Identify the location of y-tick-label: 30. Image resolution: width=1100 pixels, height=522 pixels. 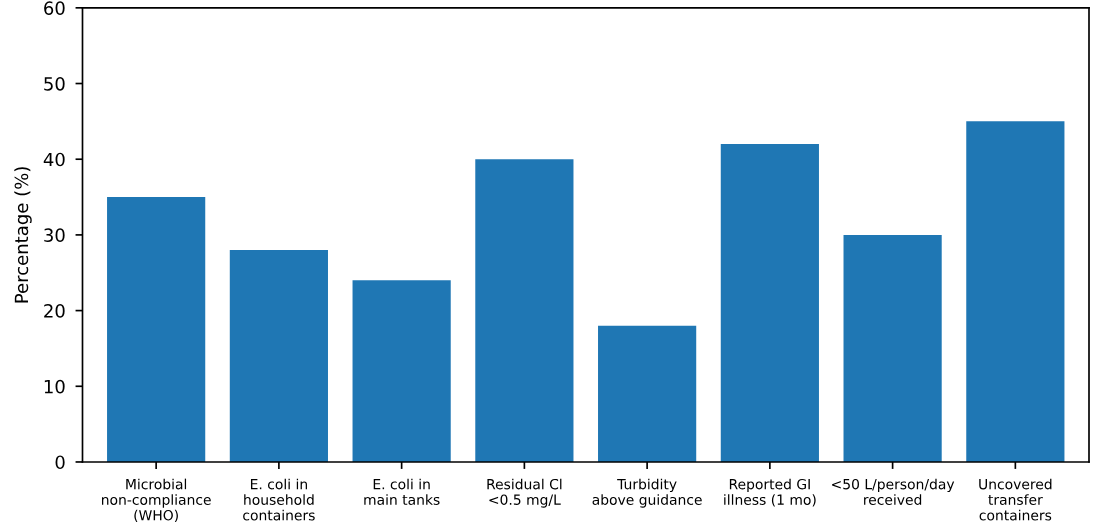
(54, 235).